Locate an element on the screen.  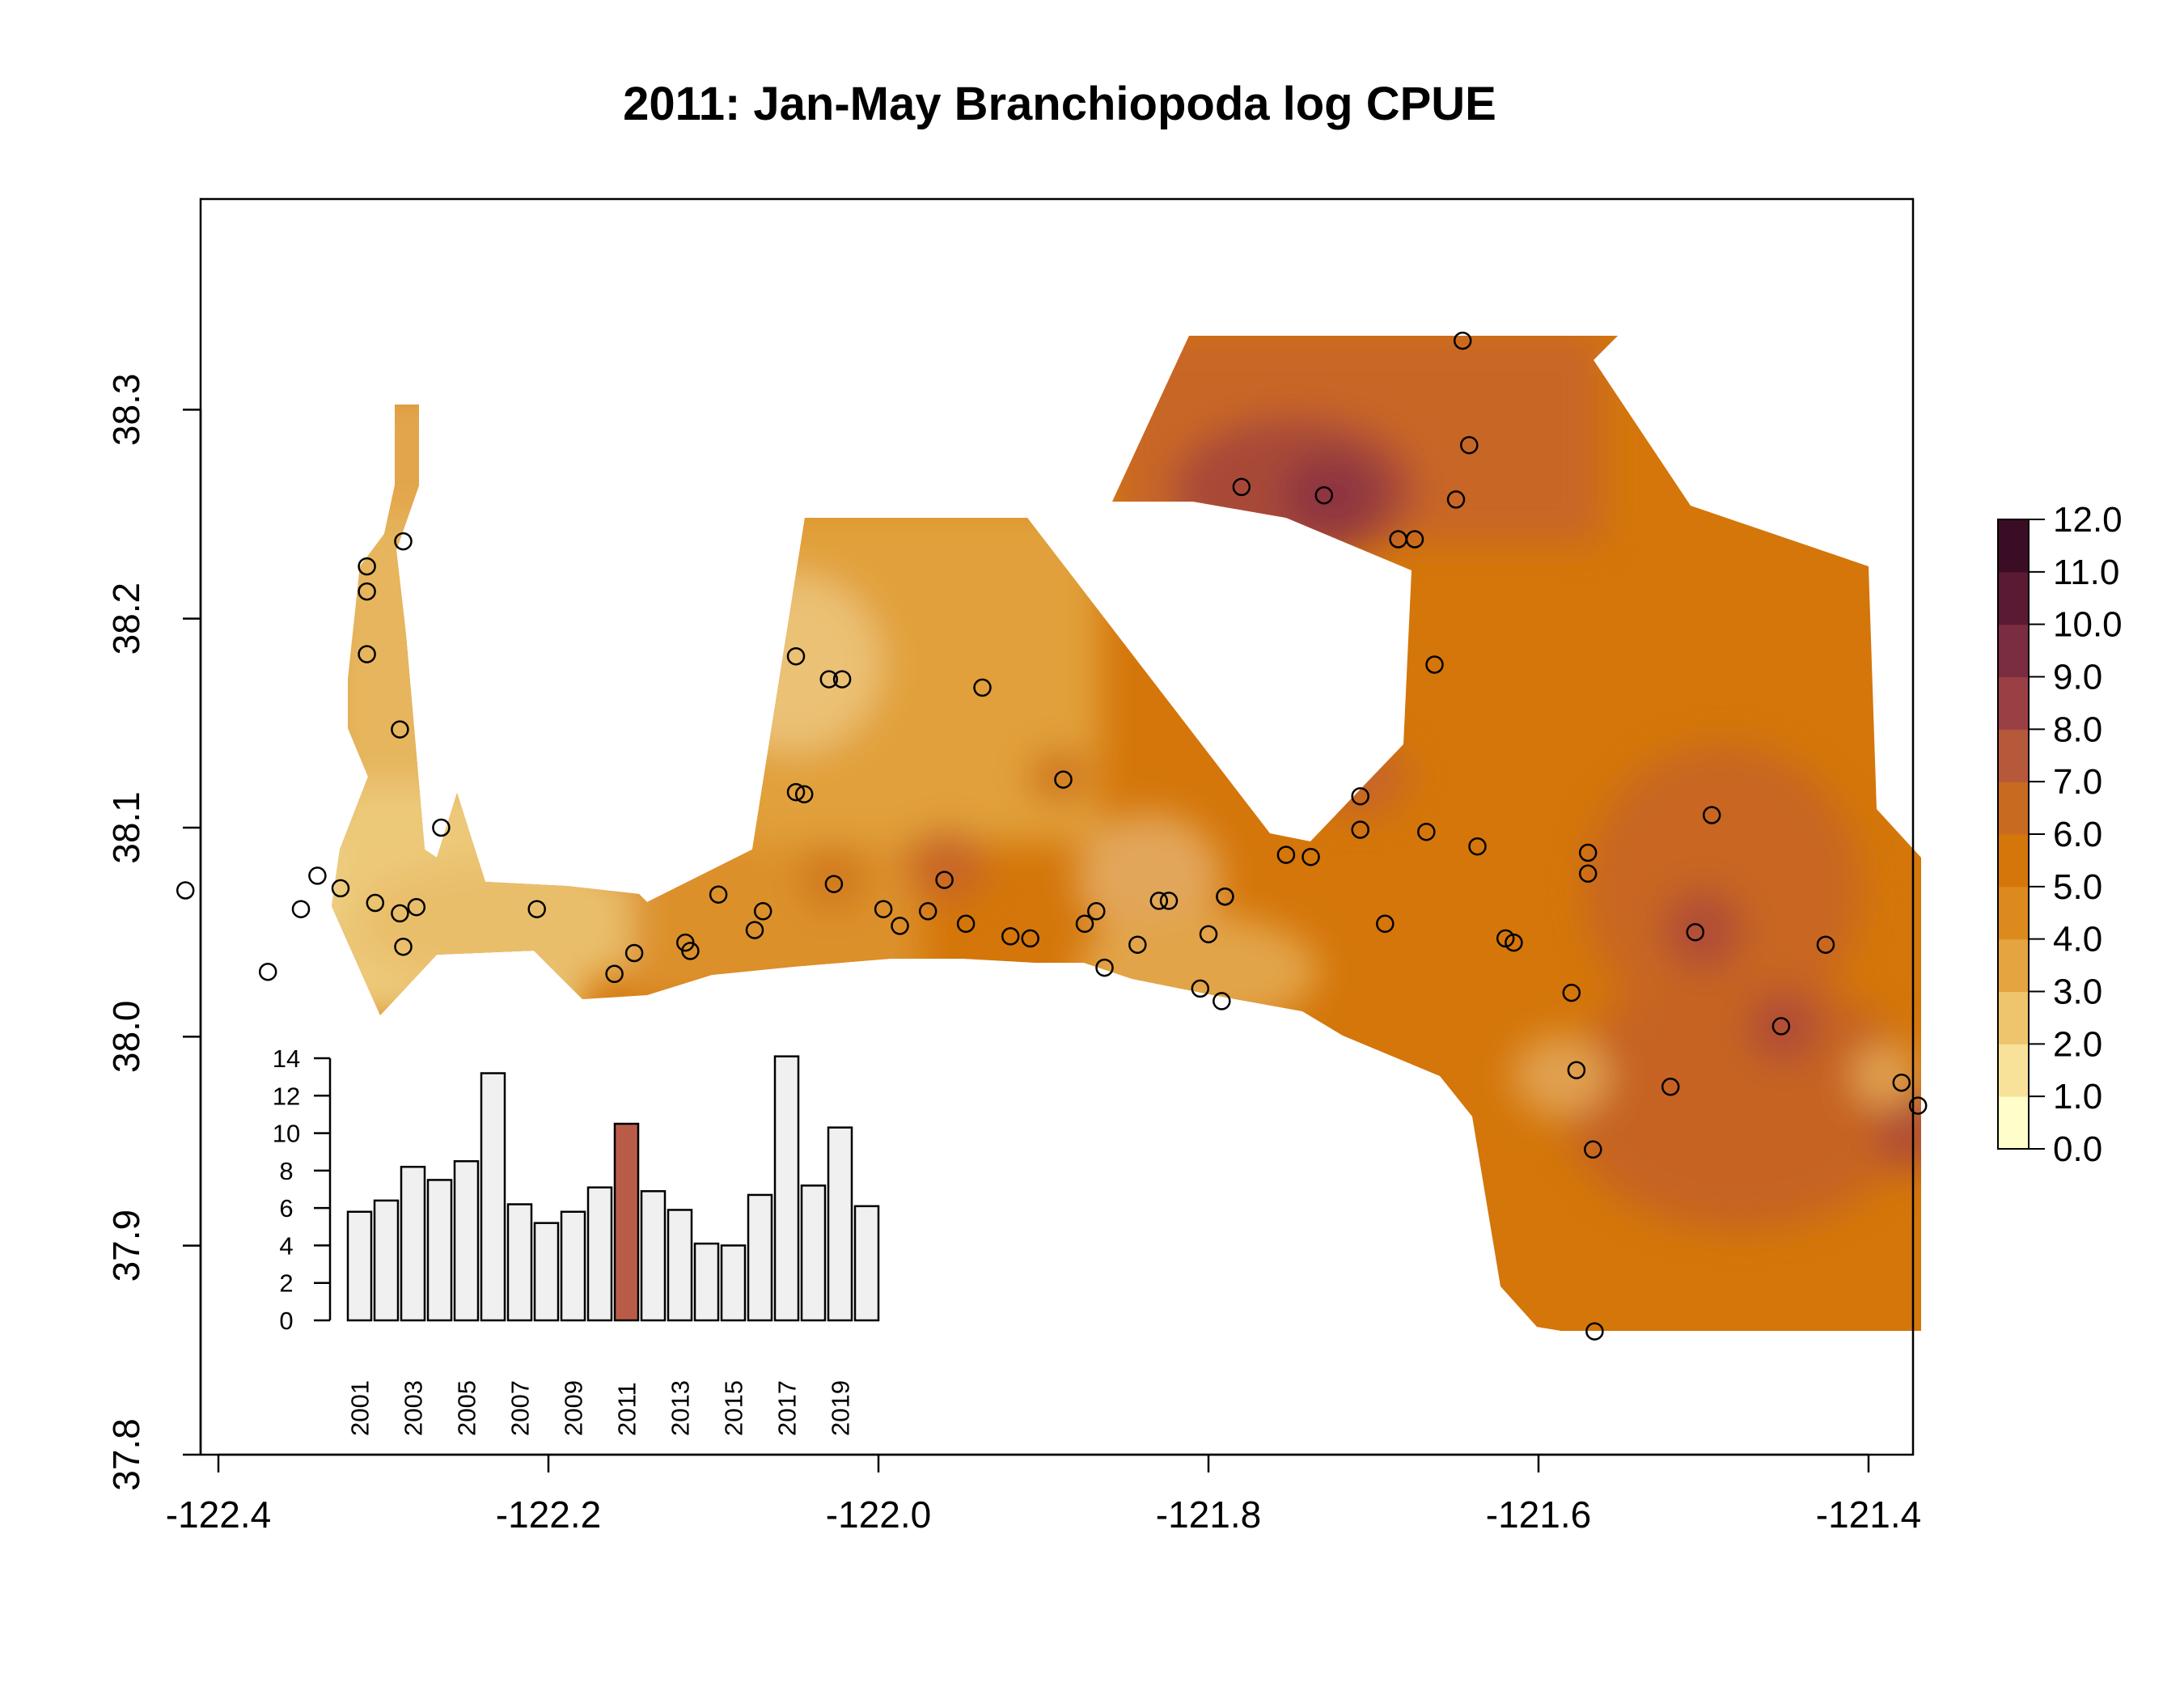
surface-zone-west-upper is located at coordinates (392, 586).